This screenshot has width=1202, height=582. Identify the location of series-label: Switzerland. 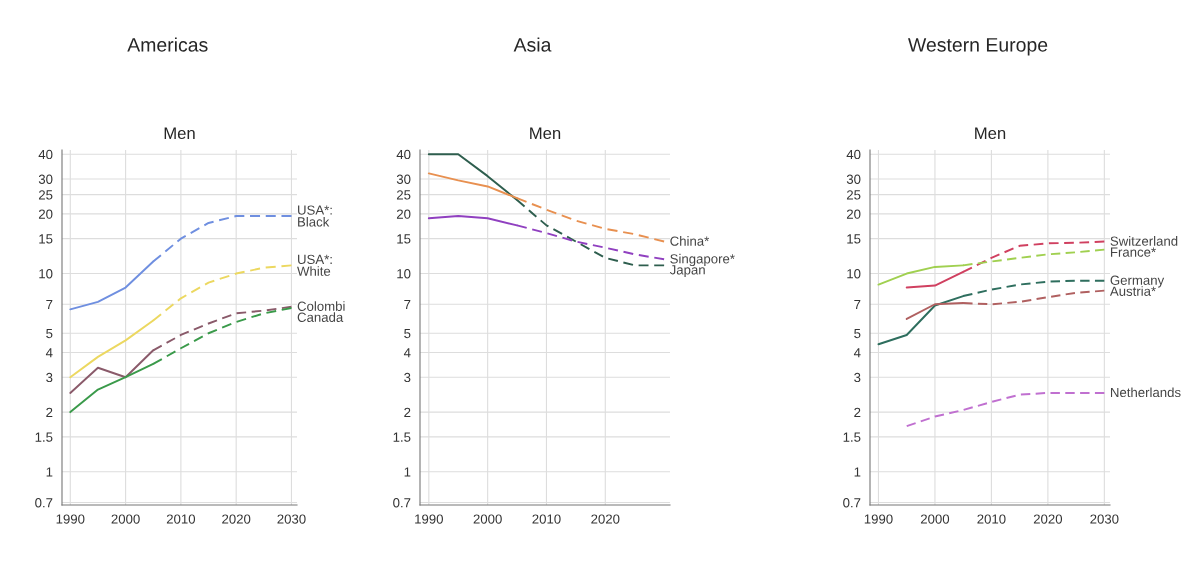
(1144, 241).